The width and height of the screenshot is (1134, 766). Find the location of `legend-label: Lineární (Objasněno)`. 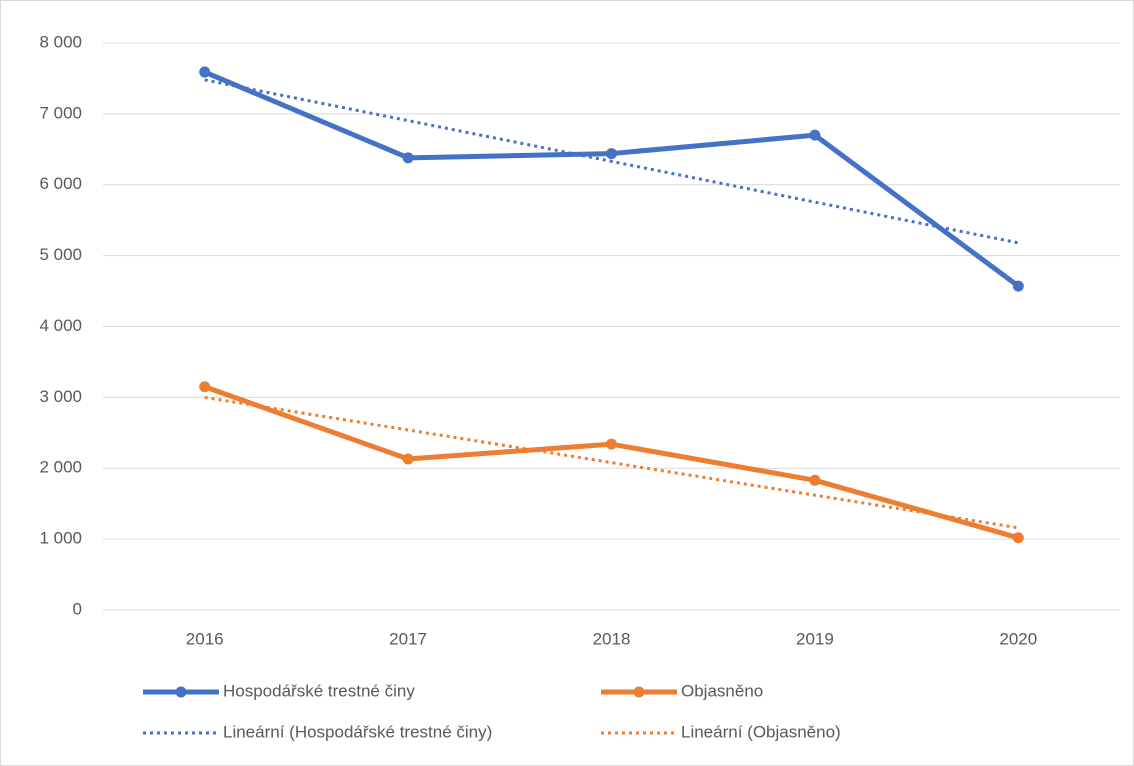

legend-label: Lineární (Objasněno) is located at coordinates (761, 731).